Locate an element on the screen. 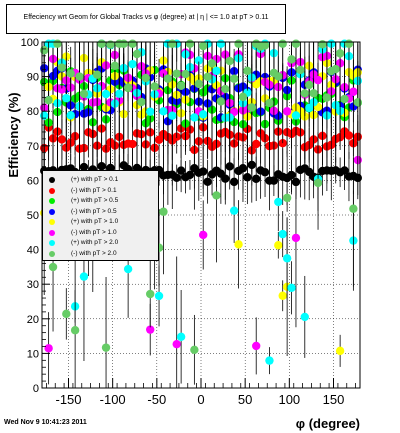  legend-label: (+) with pT > 2.0 is located at coordinates (95, 242).